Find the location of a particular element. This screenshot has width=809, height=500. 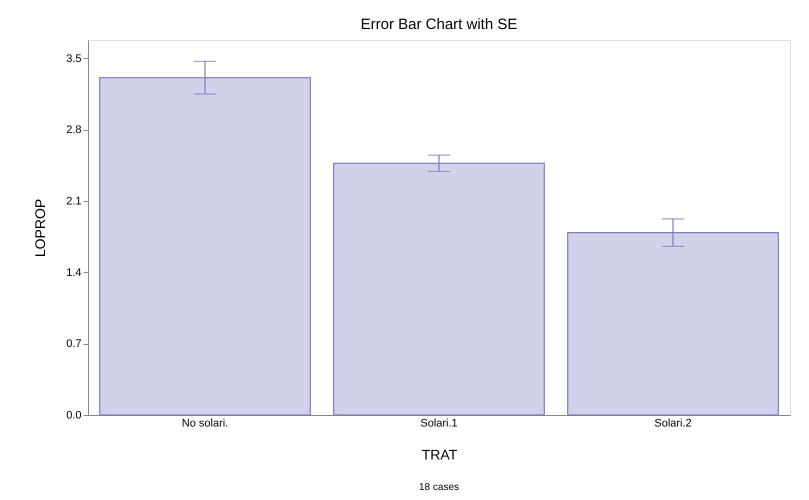

x-axis-title: TRAT is located at coordinates (440, 454).